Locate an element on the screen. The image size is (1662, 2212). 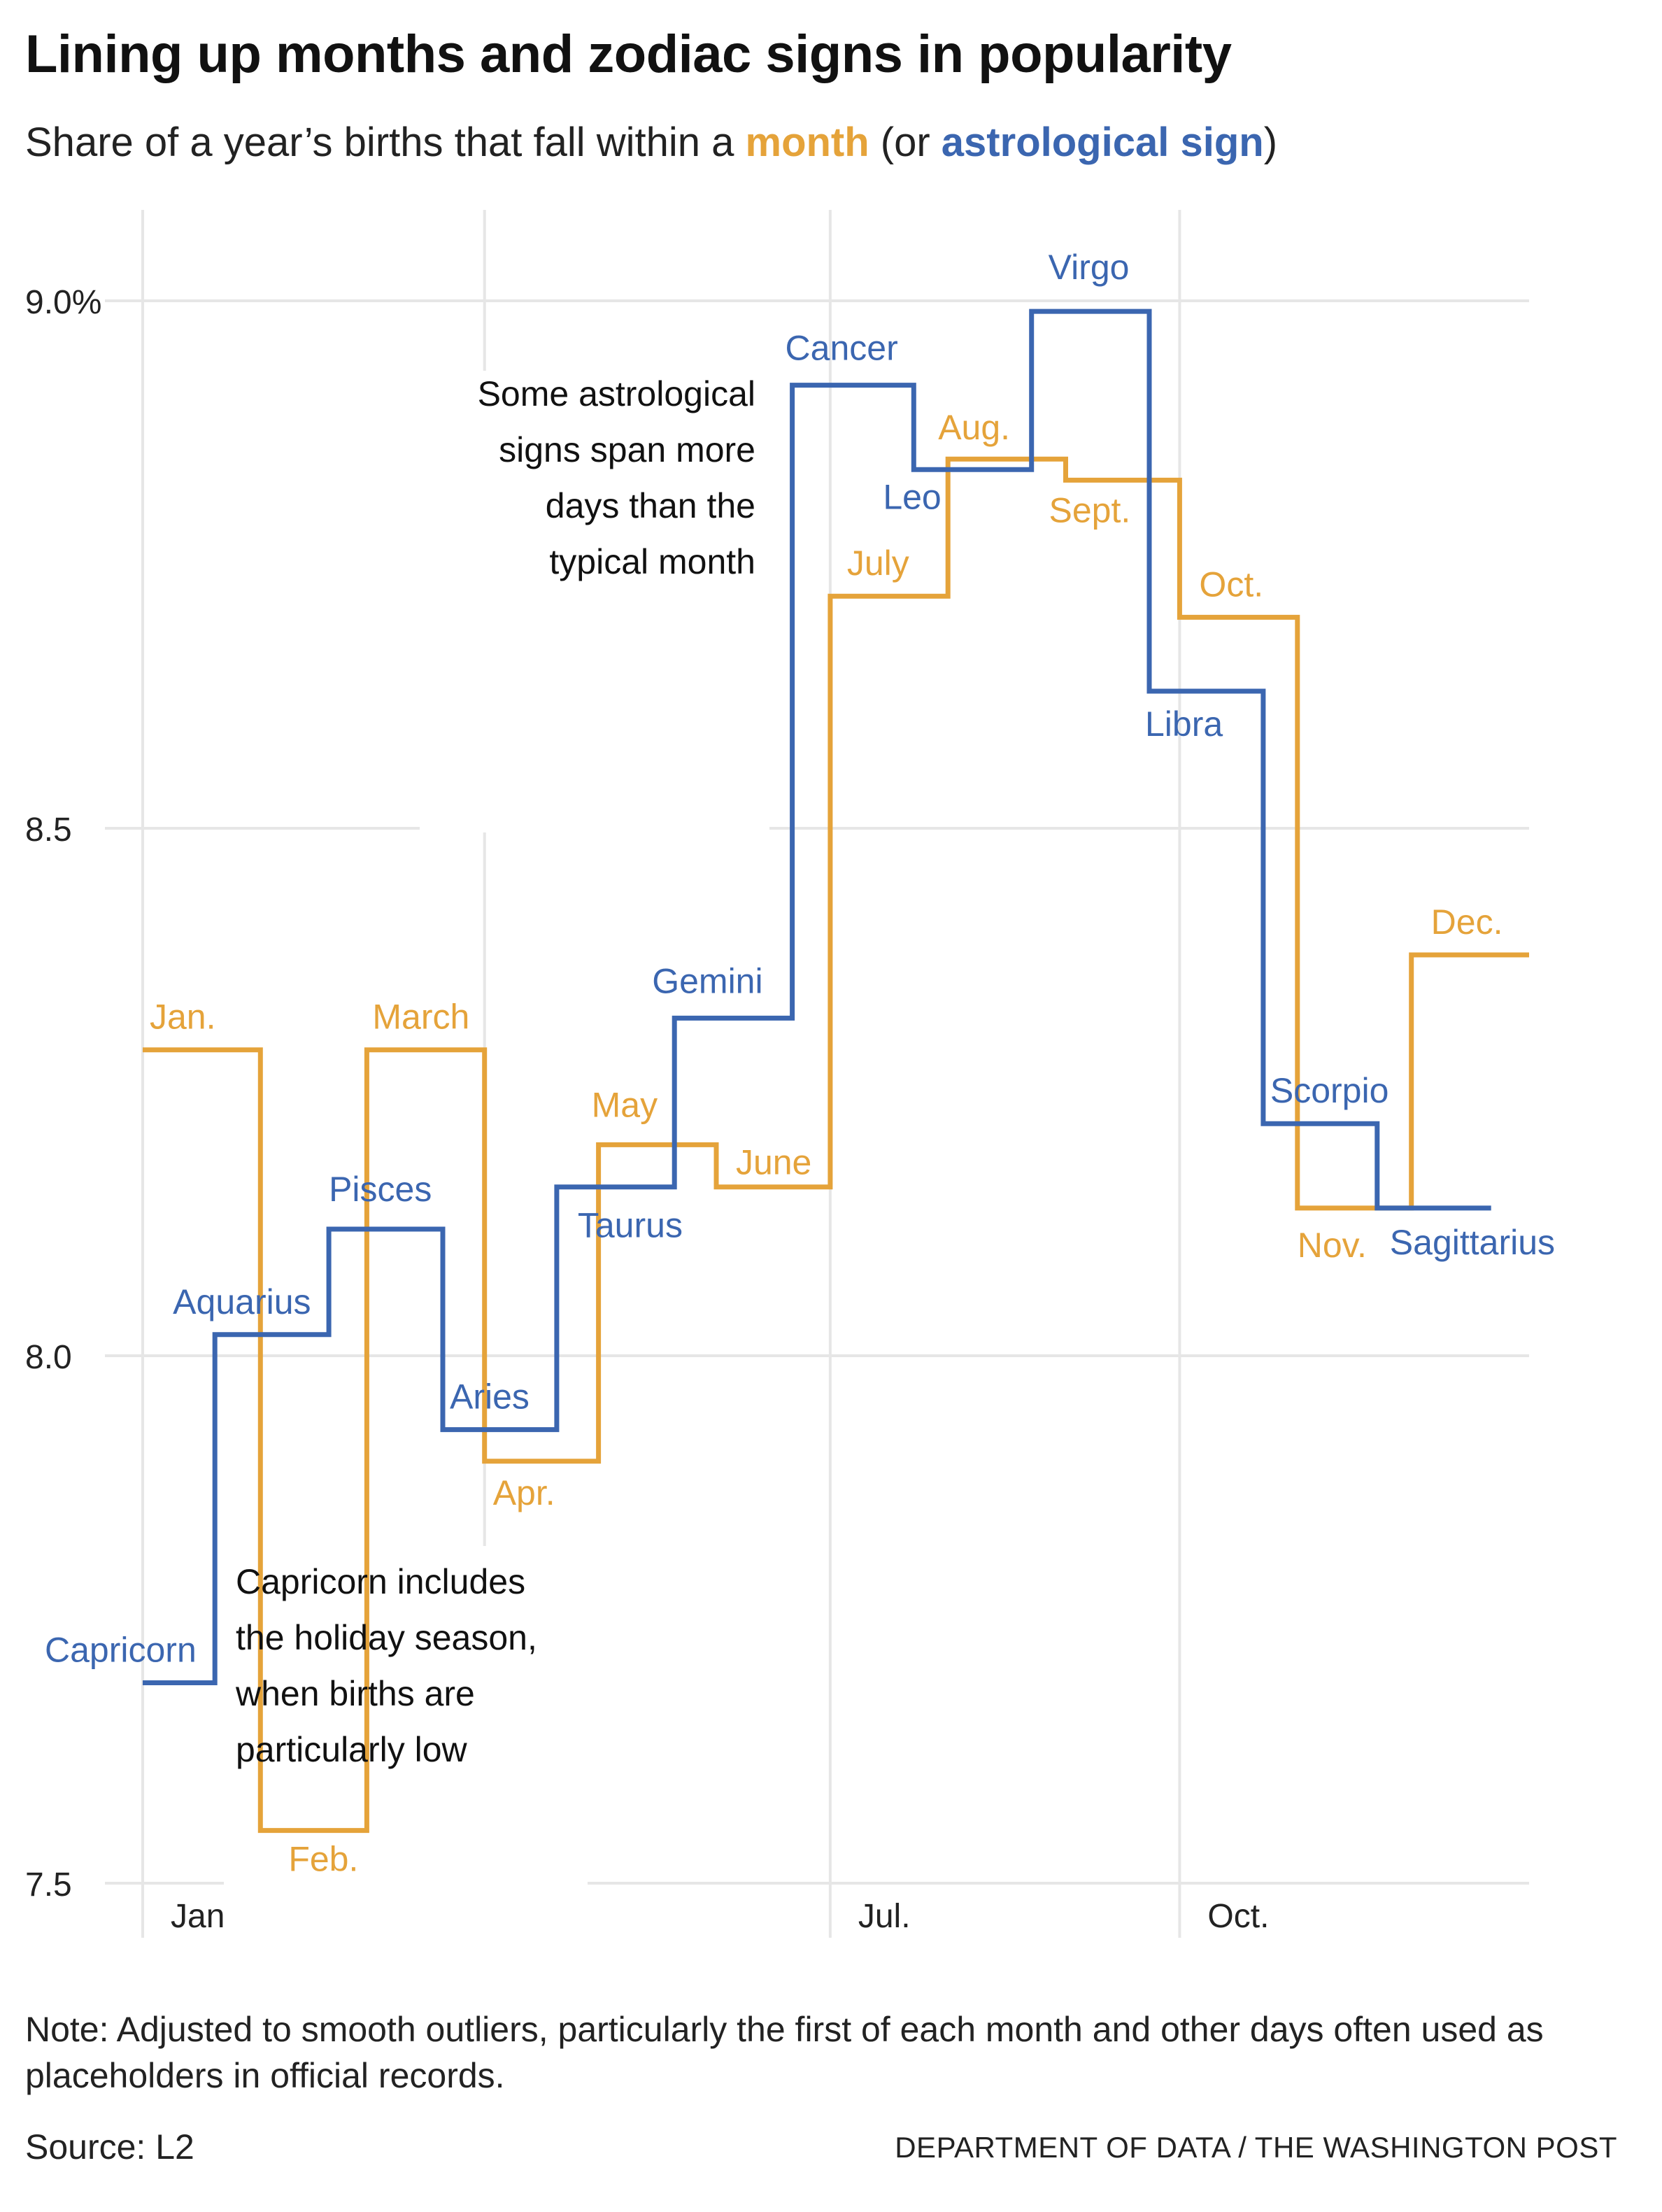
y-tick-label: 8.0 is located at coordinates (49, 1357).